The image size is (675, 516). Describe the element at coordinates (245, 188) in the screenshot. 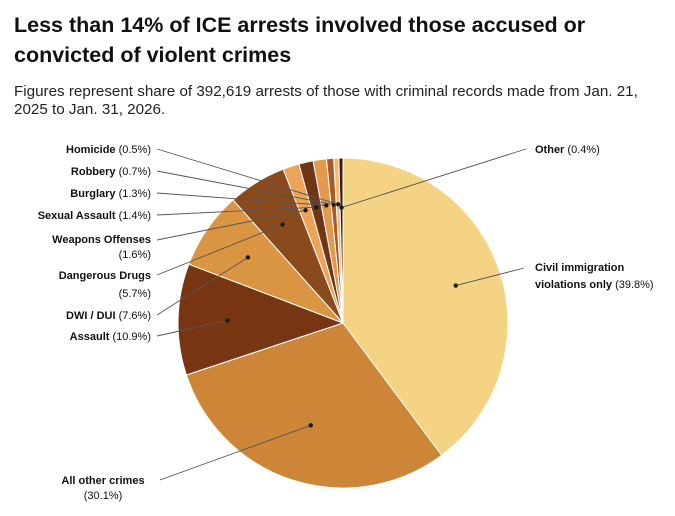

I see `leader-line-robbery` at that location.